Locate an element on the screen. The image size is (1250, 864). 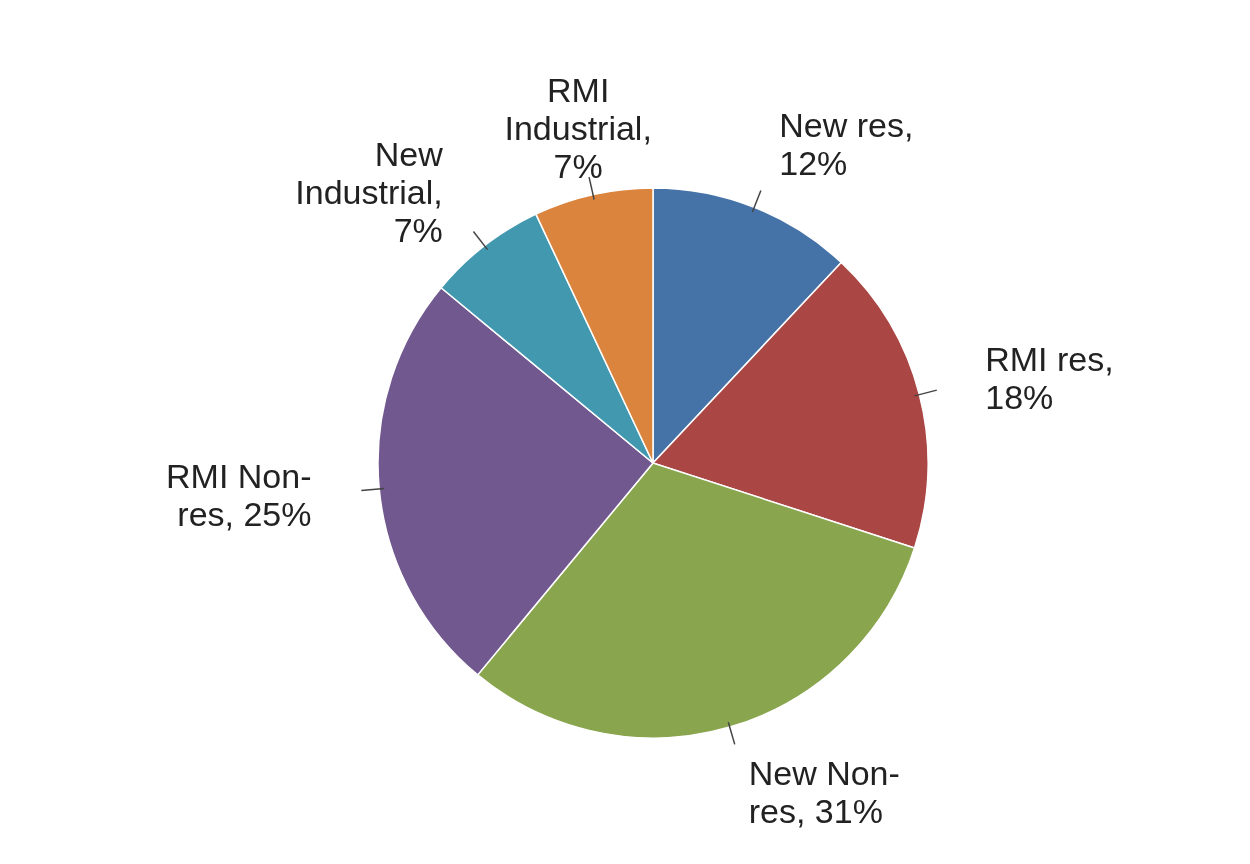
slice-label: RMI Non-res, 25% is located at coordinates (239, 495).